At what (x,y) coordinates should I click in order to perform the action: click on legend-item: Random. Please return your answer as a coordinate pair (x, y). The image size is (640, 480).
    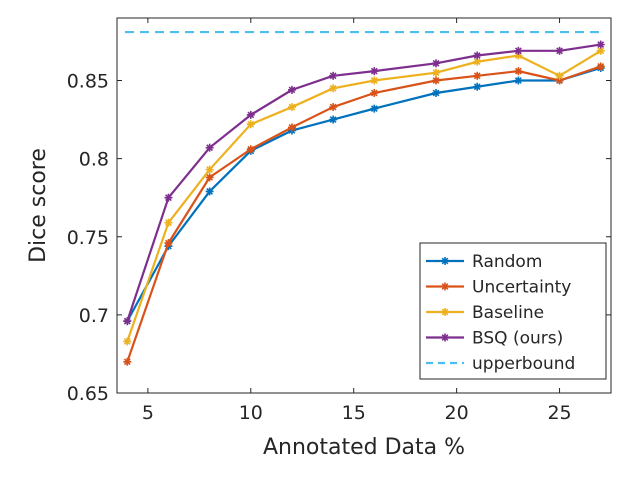
    Looking at the image, I should click on (484, 262).